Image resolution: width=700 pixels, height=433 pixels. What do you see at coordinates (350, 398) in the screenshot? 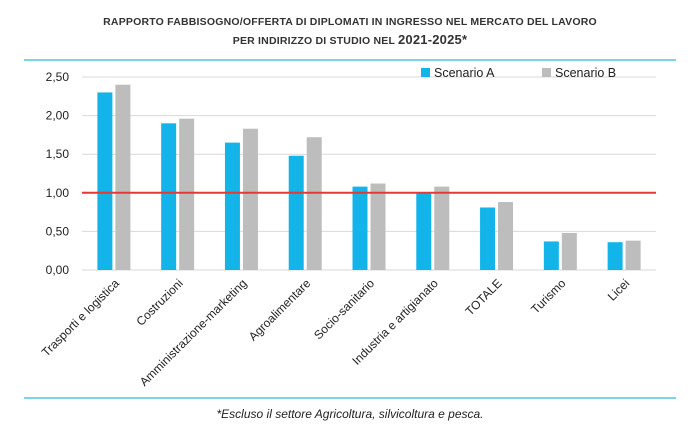
I see `bottom-divider` at bounding box center [350, 398].